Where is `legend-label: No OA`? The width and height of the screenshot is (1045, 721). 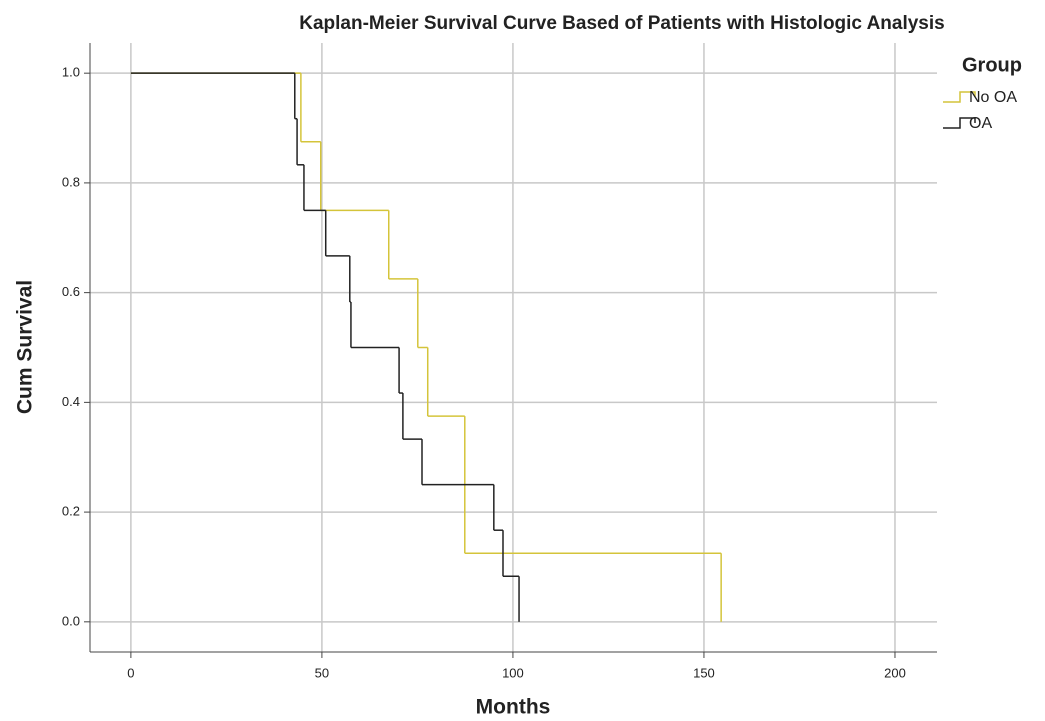 legend-label: No OA is located at coordinates (993, 97).